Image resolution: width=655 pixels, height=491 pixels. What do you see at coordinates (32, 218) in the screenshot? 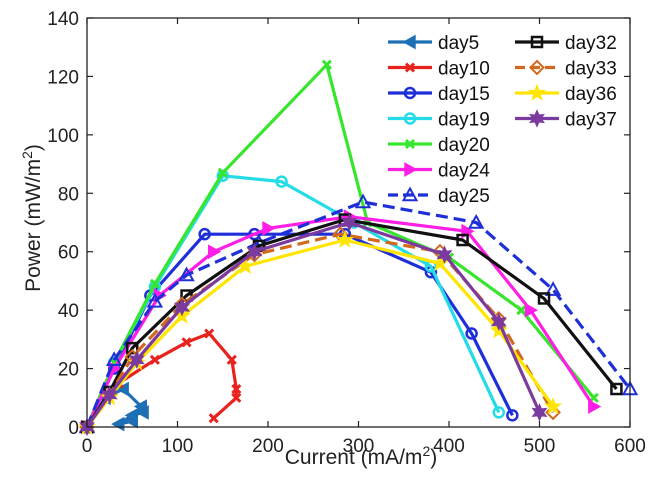
I see `y-axis-title: Power (mW/m2)` at bounding box center [32, 218].